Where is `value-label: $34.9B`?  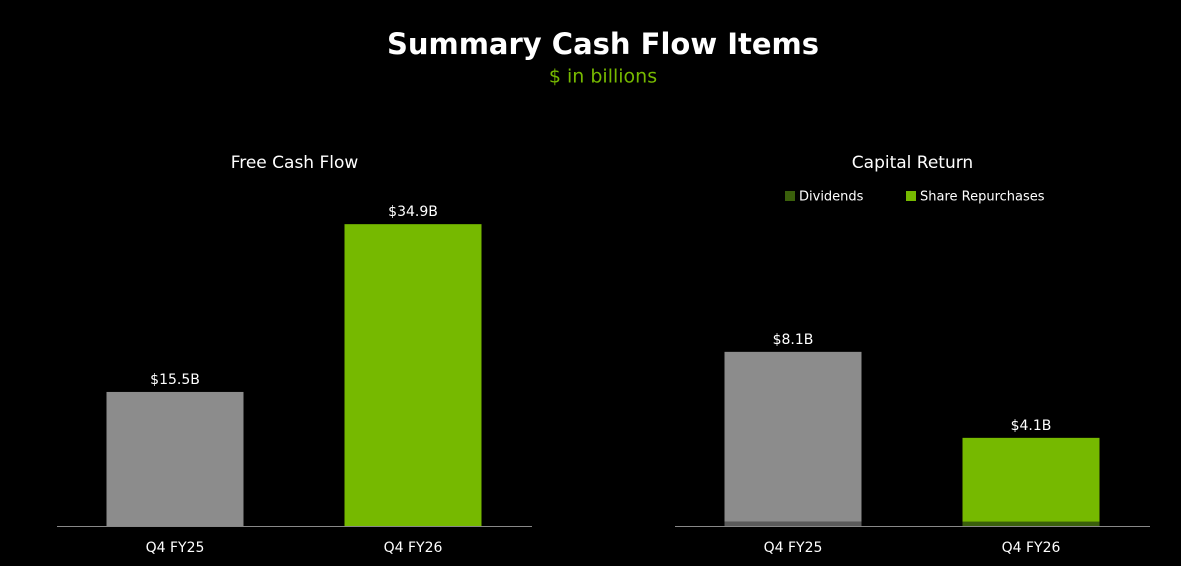 value-label: $34.9B is located at coordinates (413, 212).